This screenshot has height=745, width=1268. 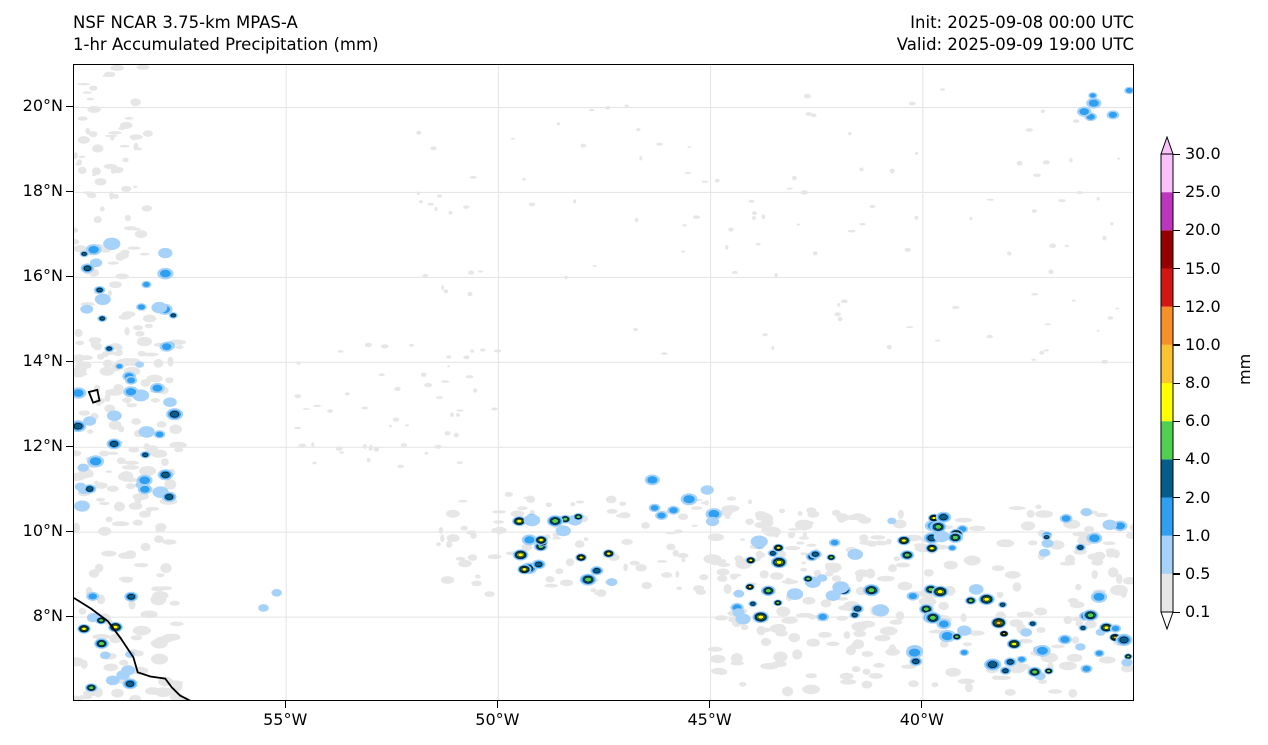 I want to click on colorbar, so click(x=1167, y=383).